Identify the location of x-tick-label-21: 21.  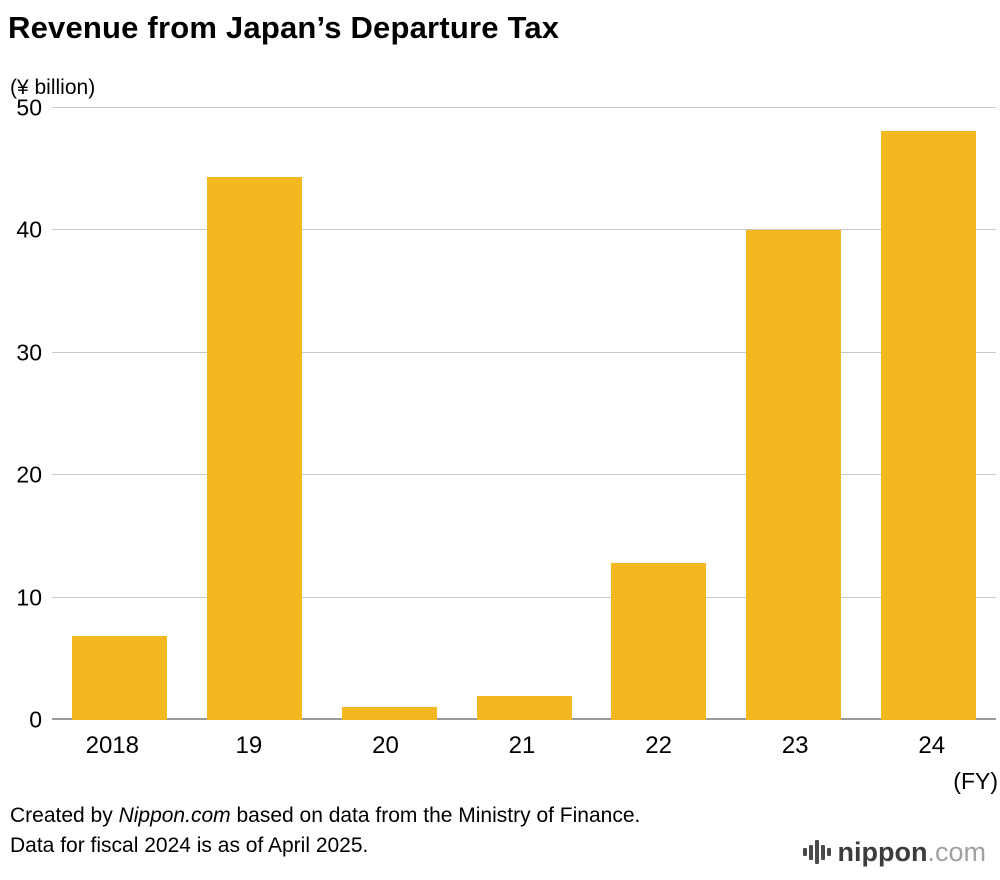
(522, 745).